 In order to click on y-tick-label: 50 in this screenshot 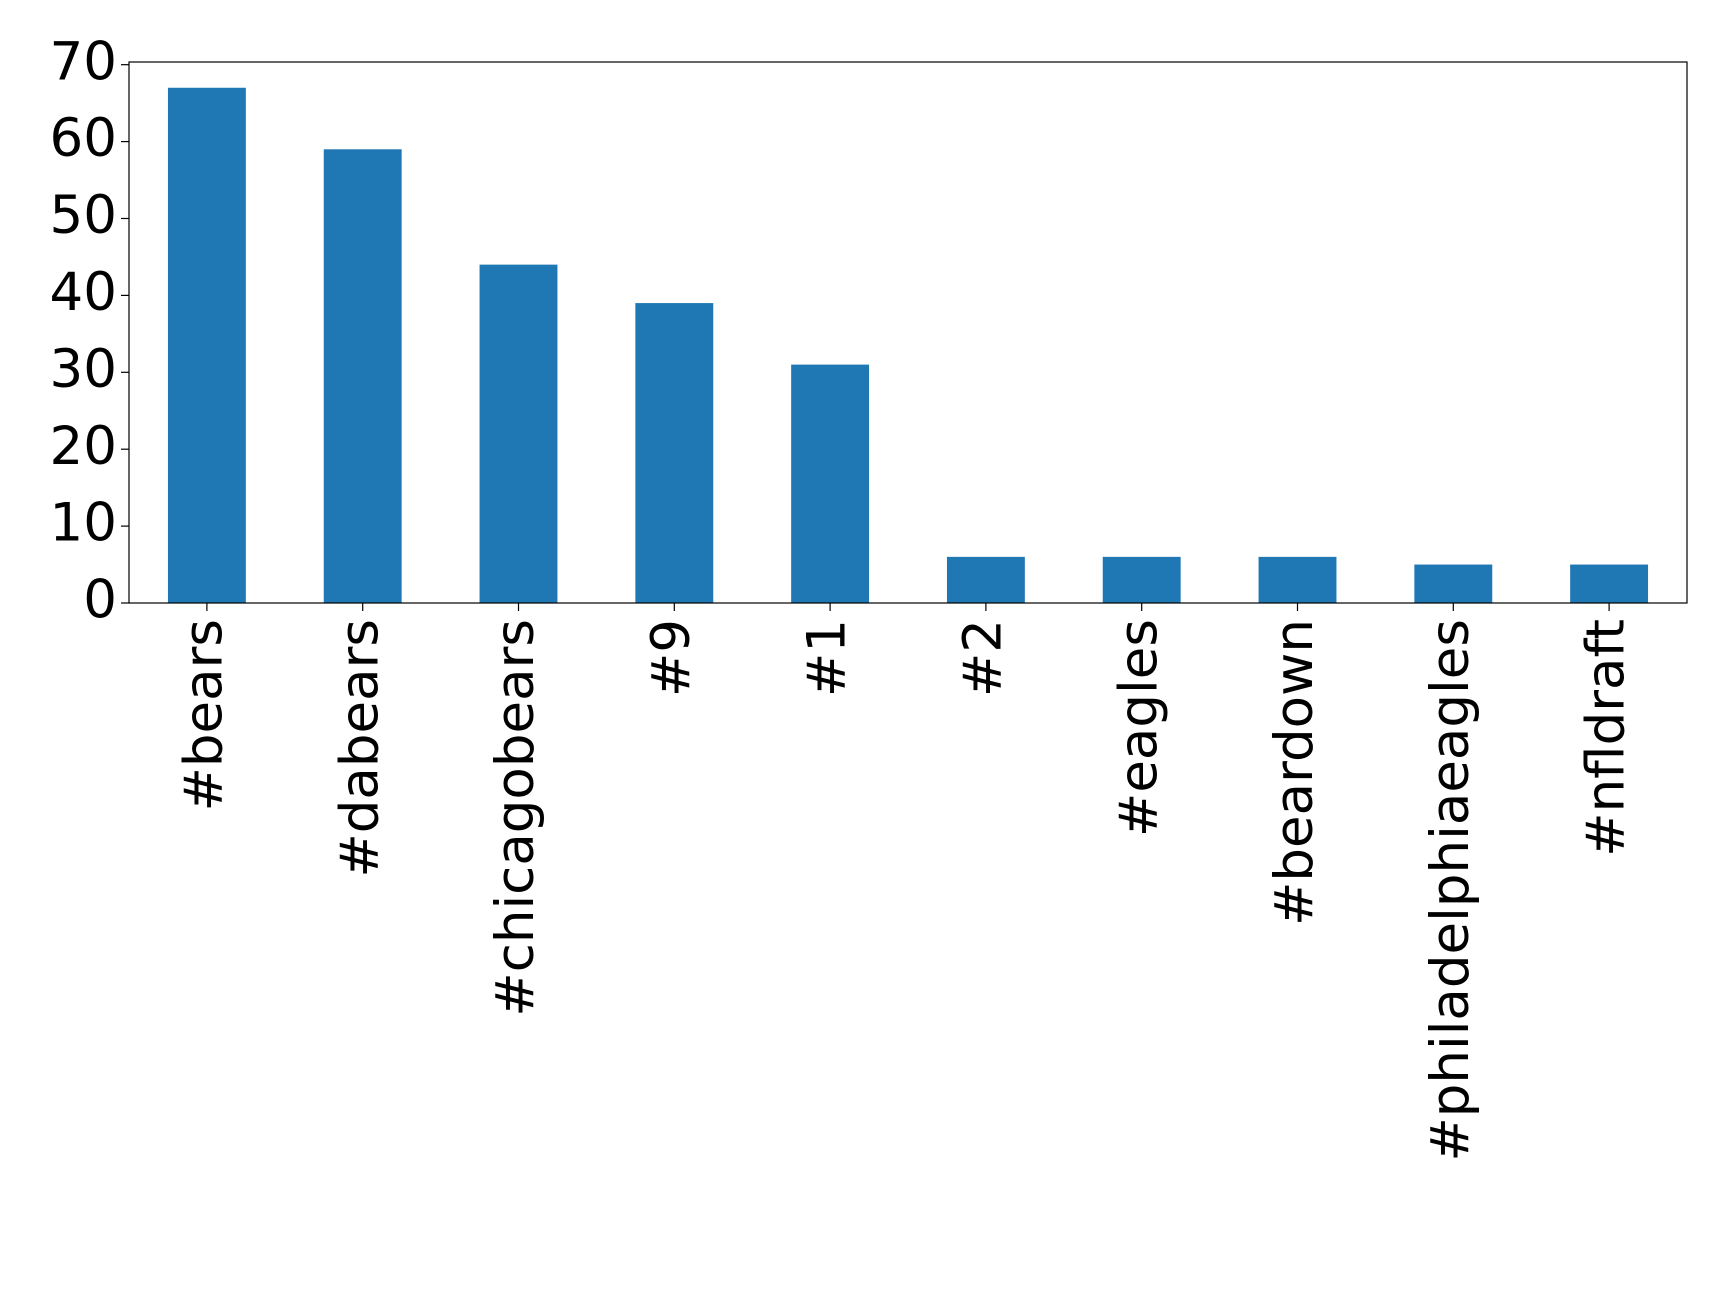, I will do `click(83, 215)`.